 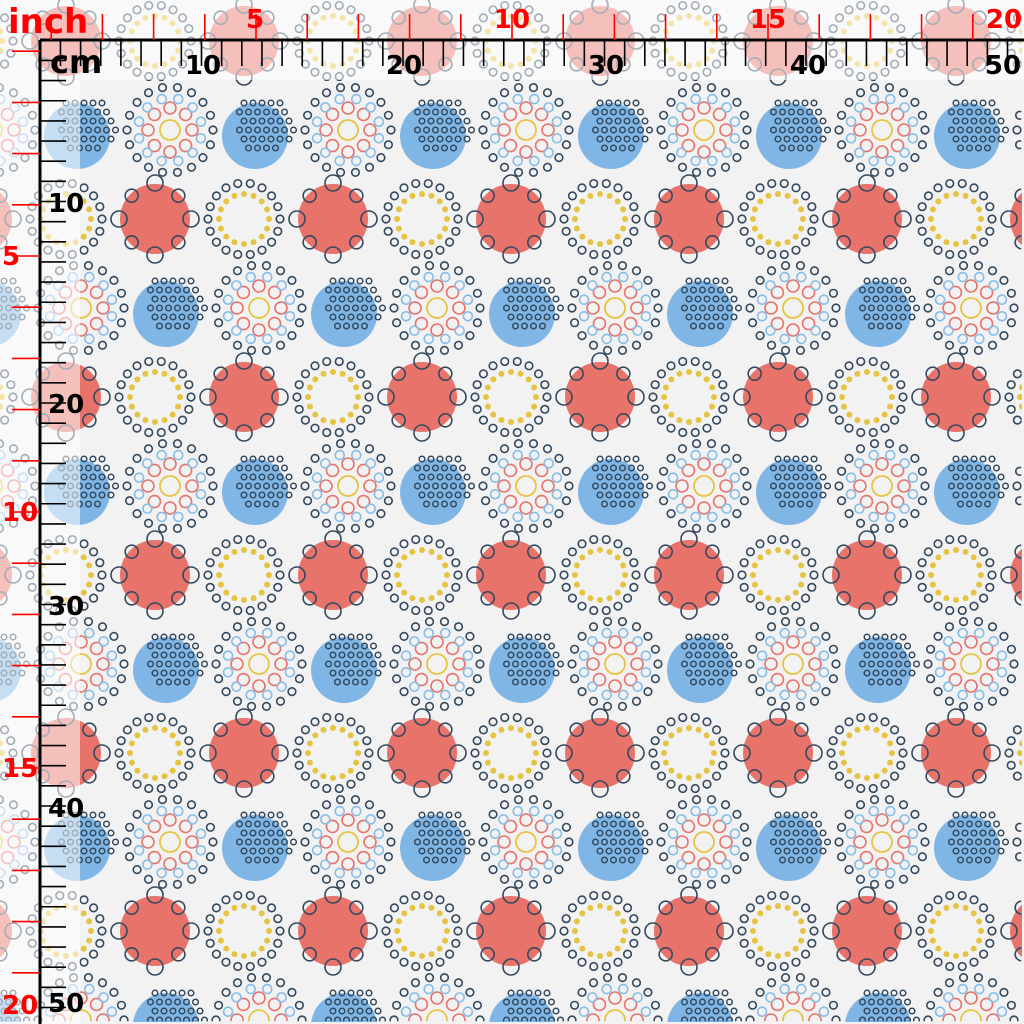 I want to click on blue-disc, so click(x=344, y=314).